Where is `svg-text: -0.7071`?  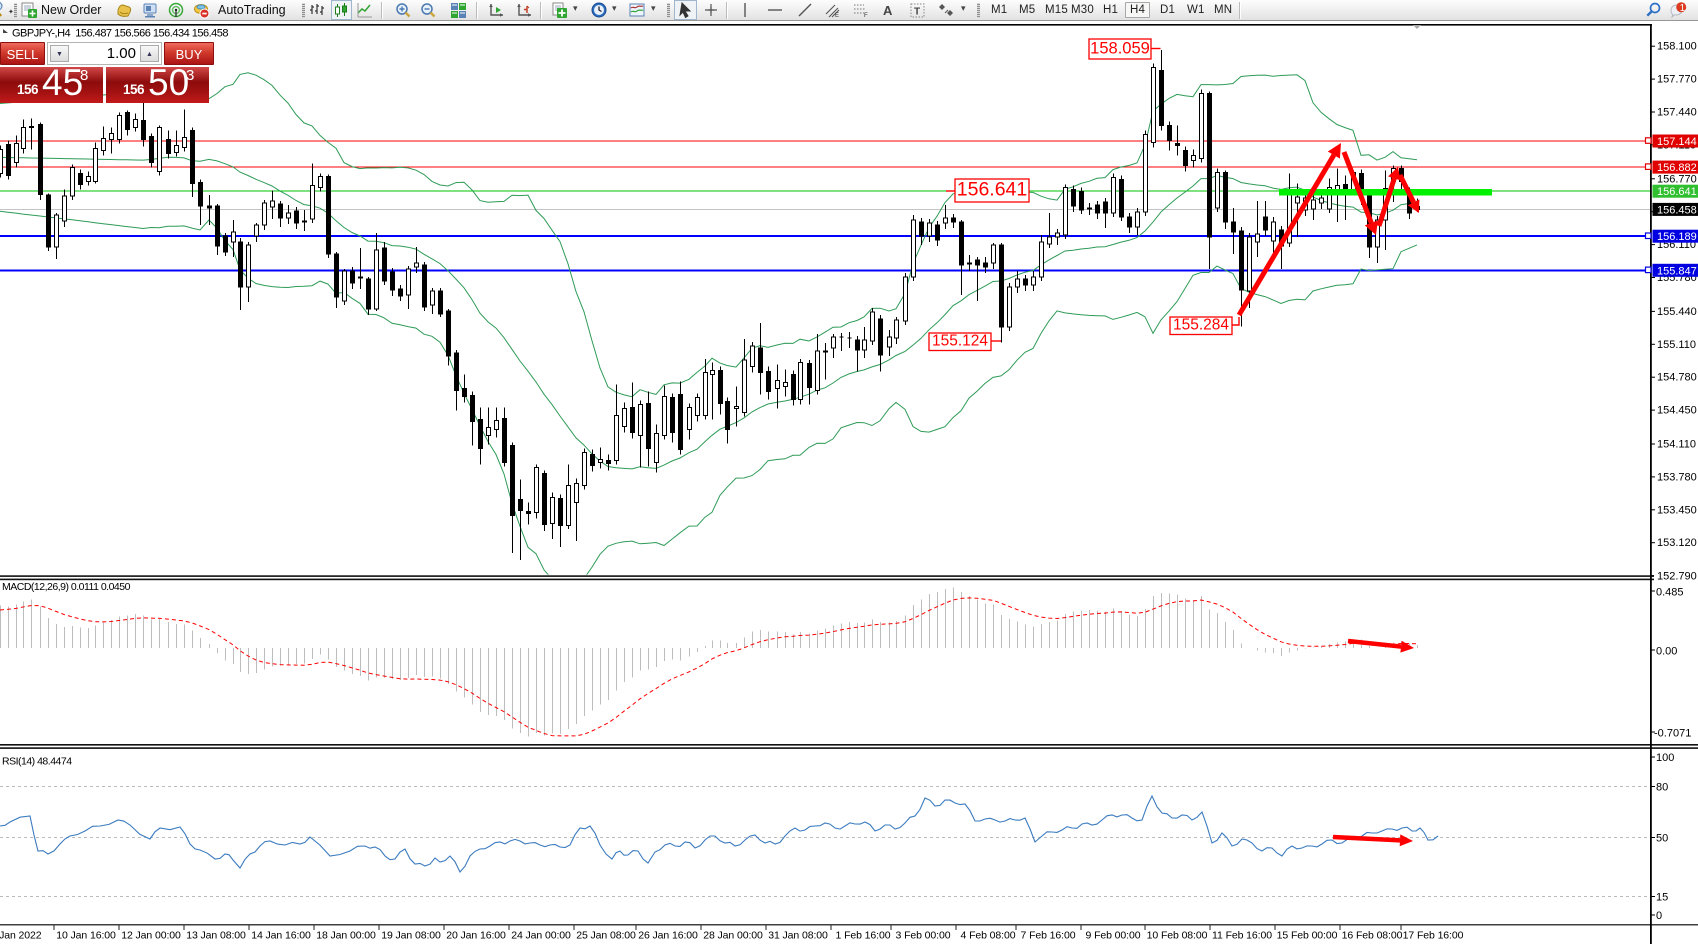 svg-text: -0.7071 is located at coordinates (1672, 734).